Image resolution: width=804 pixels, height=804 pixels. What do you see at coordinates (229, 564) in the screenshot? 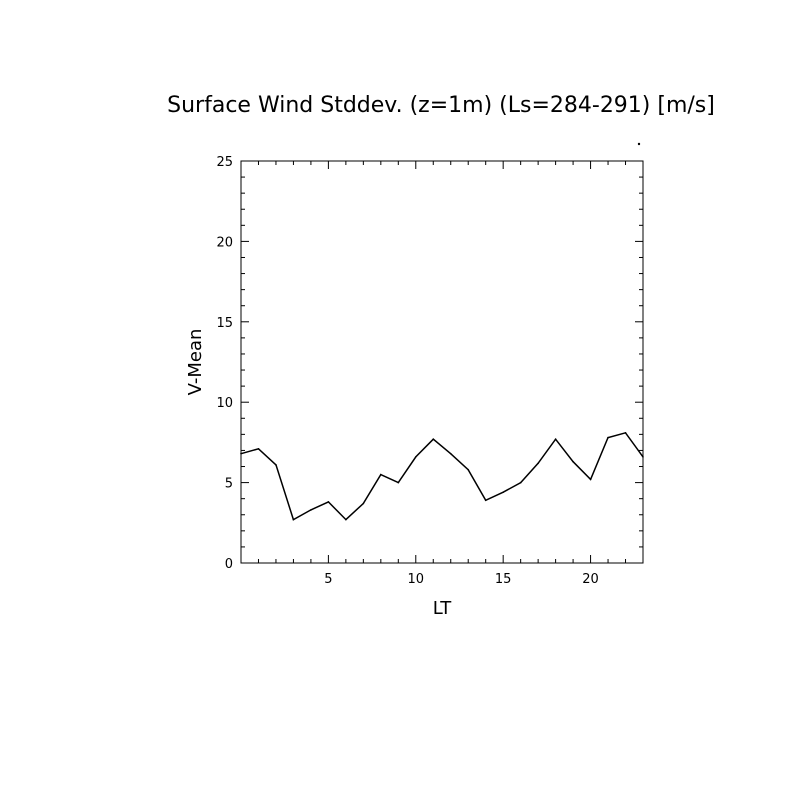
I see `y-tick-label: 0` at bounding box center [229, 564].